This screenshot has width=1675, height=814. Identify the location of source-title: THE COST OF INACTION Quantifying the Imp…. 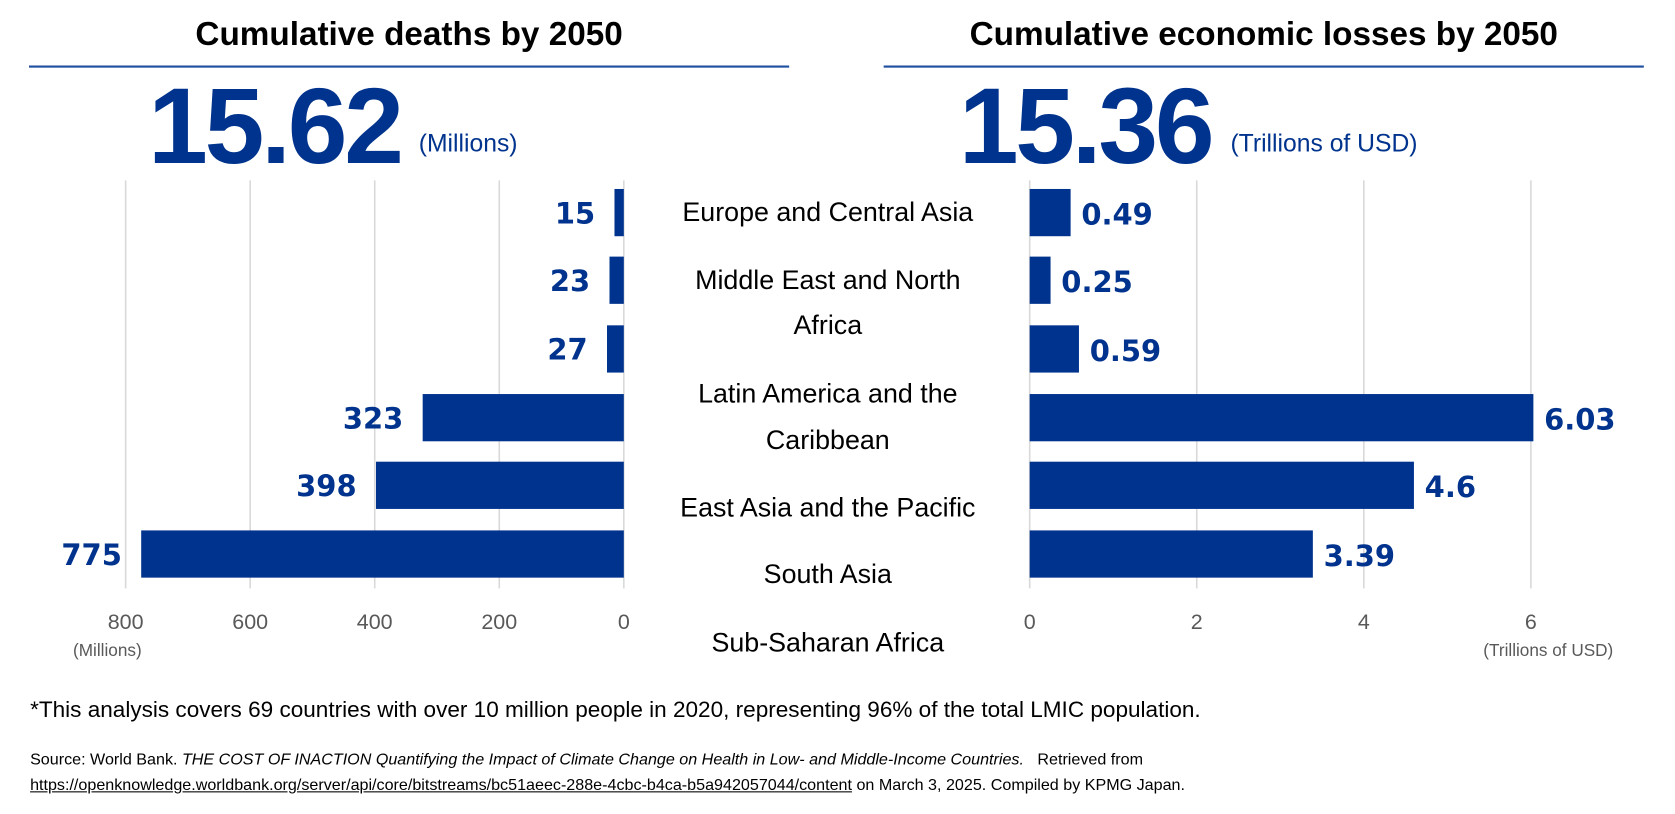
(602, 759).